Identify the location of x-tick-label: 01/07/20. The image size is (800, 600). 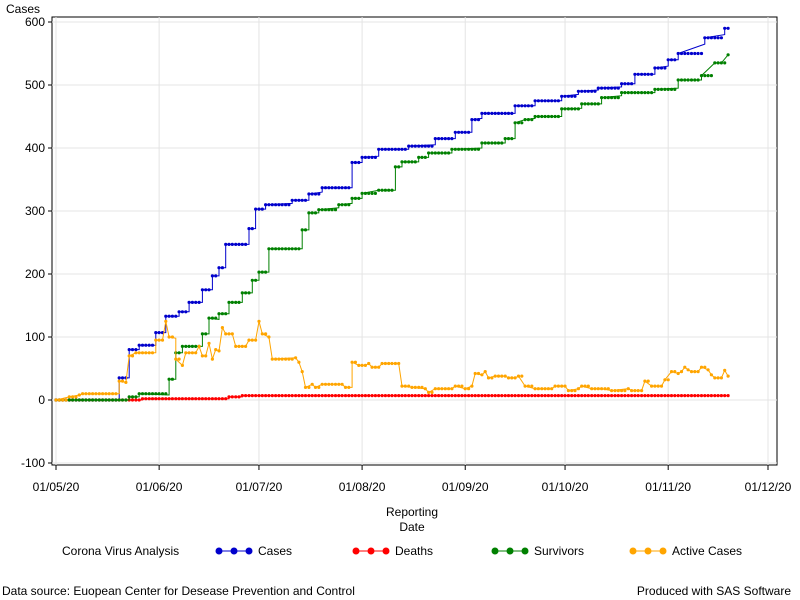
(259, 487).